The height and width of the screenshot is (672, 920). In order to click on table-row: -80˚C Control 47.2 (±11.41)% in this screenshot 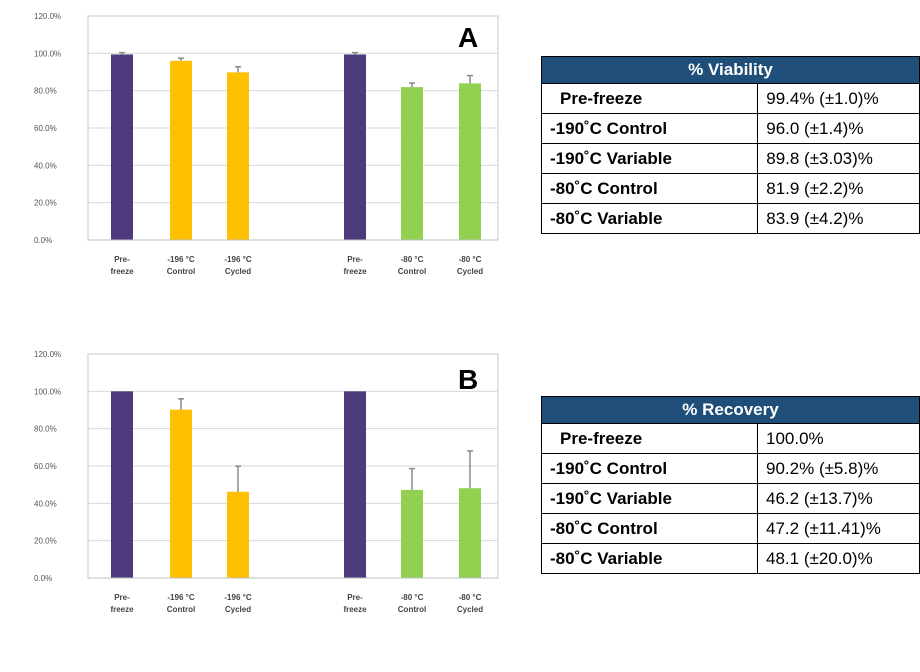, I will do `click(730, 528)`.